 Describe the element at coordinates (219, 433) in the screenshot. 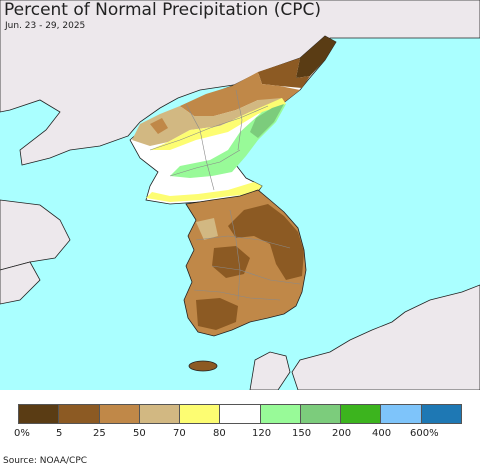

I see `legend-label: 80` at that location.